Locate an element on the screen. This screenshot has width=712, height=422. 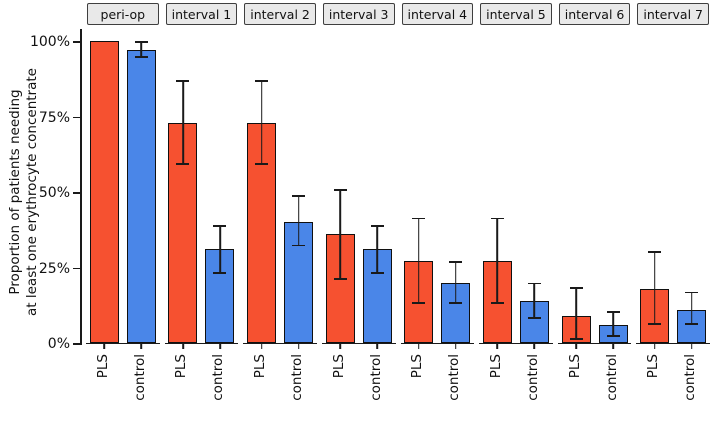
facet-interval-2: interval 2 PLS control is located at coordinates (280, 211).